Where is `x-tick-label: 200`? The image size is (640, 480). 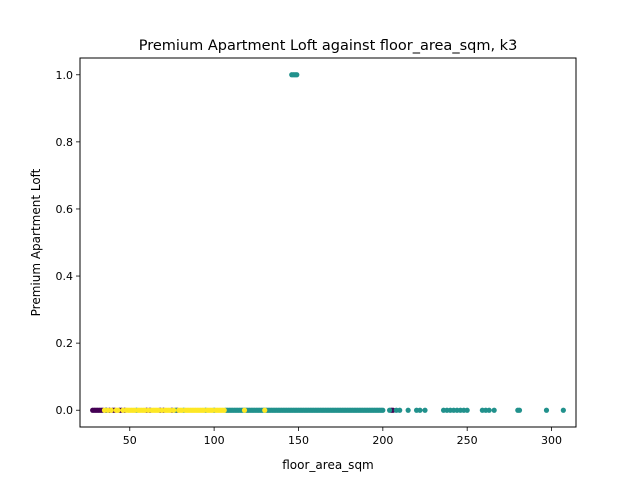
x-tick-label: 200 is located at coordinates (382, 440).